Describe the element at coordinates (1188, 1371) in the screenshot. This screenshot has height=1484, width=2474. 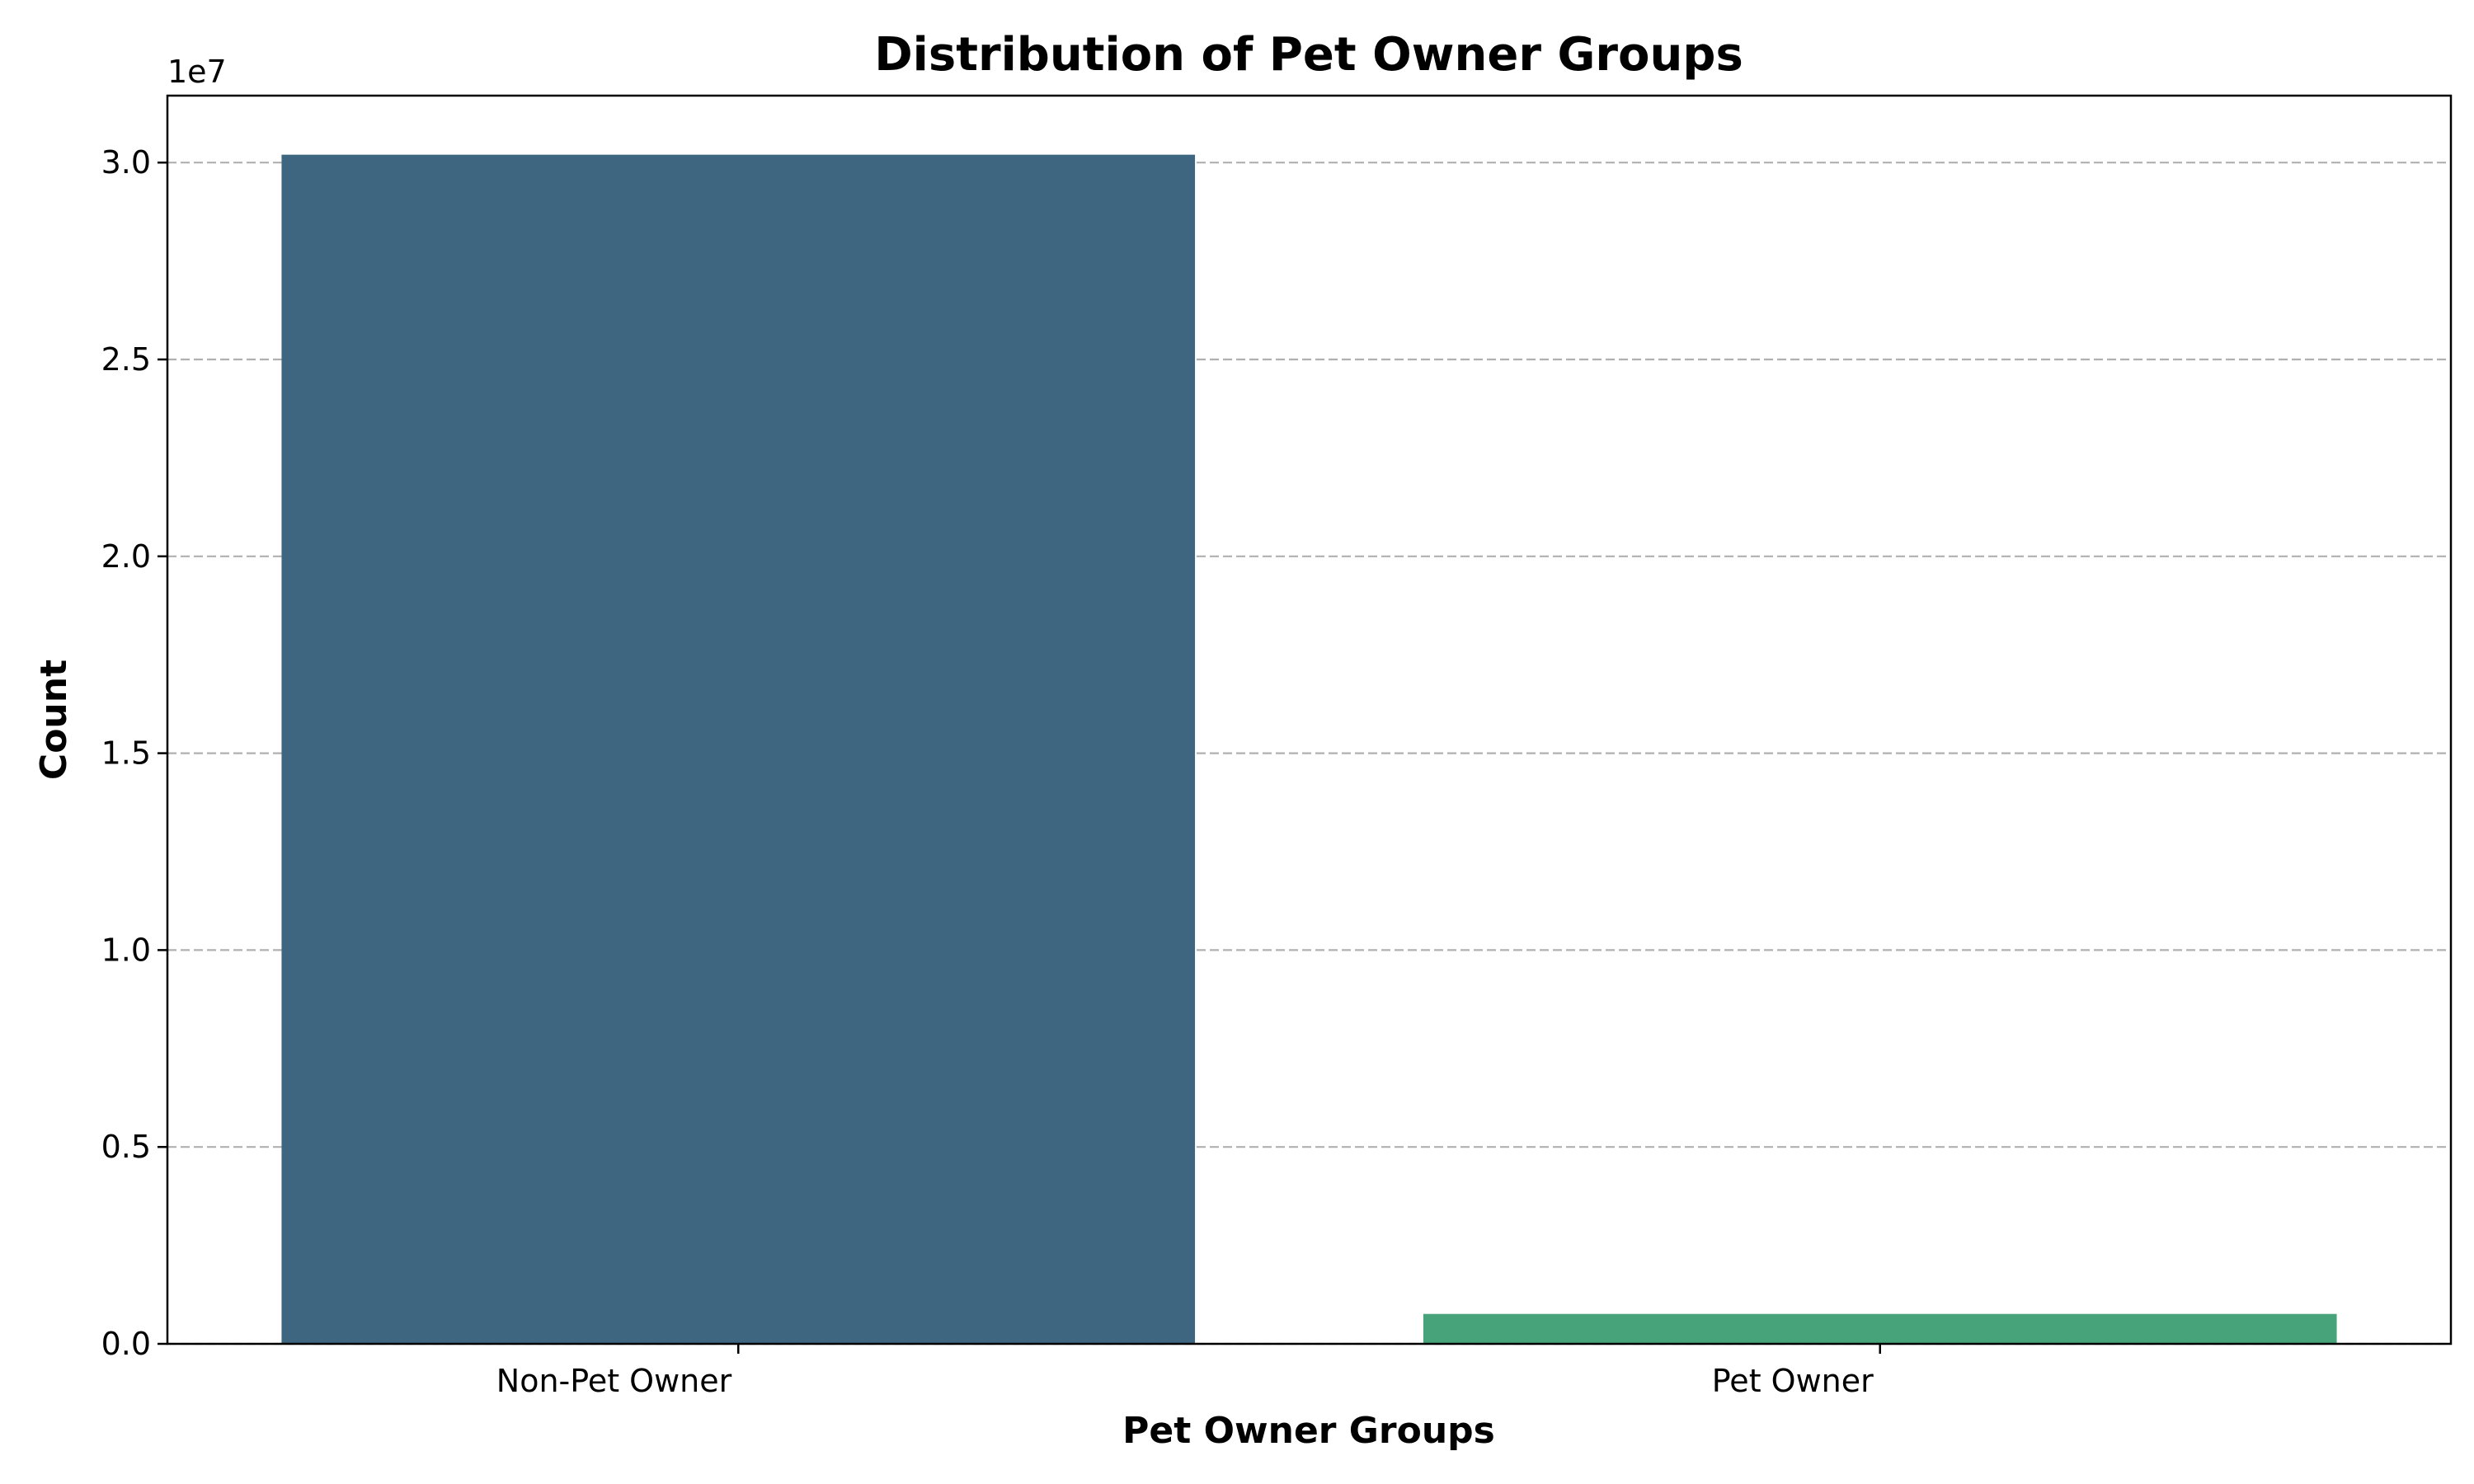
I see `x-axis-ticks: Non-Pet Owner Pet Owner` at that location.